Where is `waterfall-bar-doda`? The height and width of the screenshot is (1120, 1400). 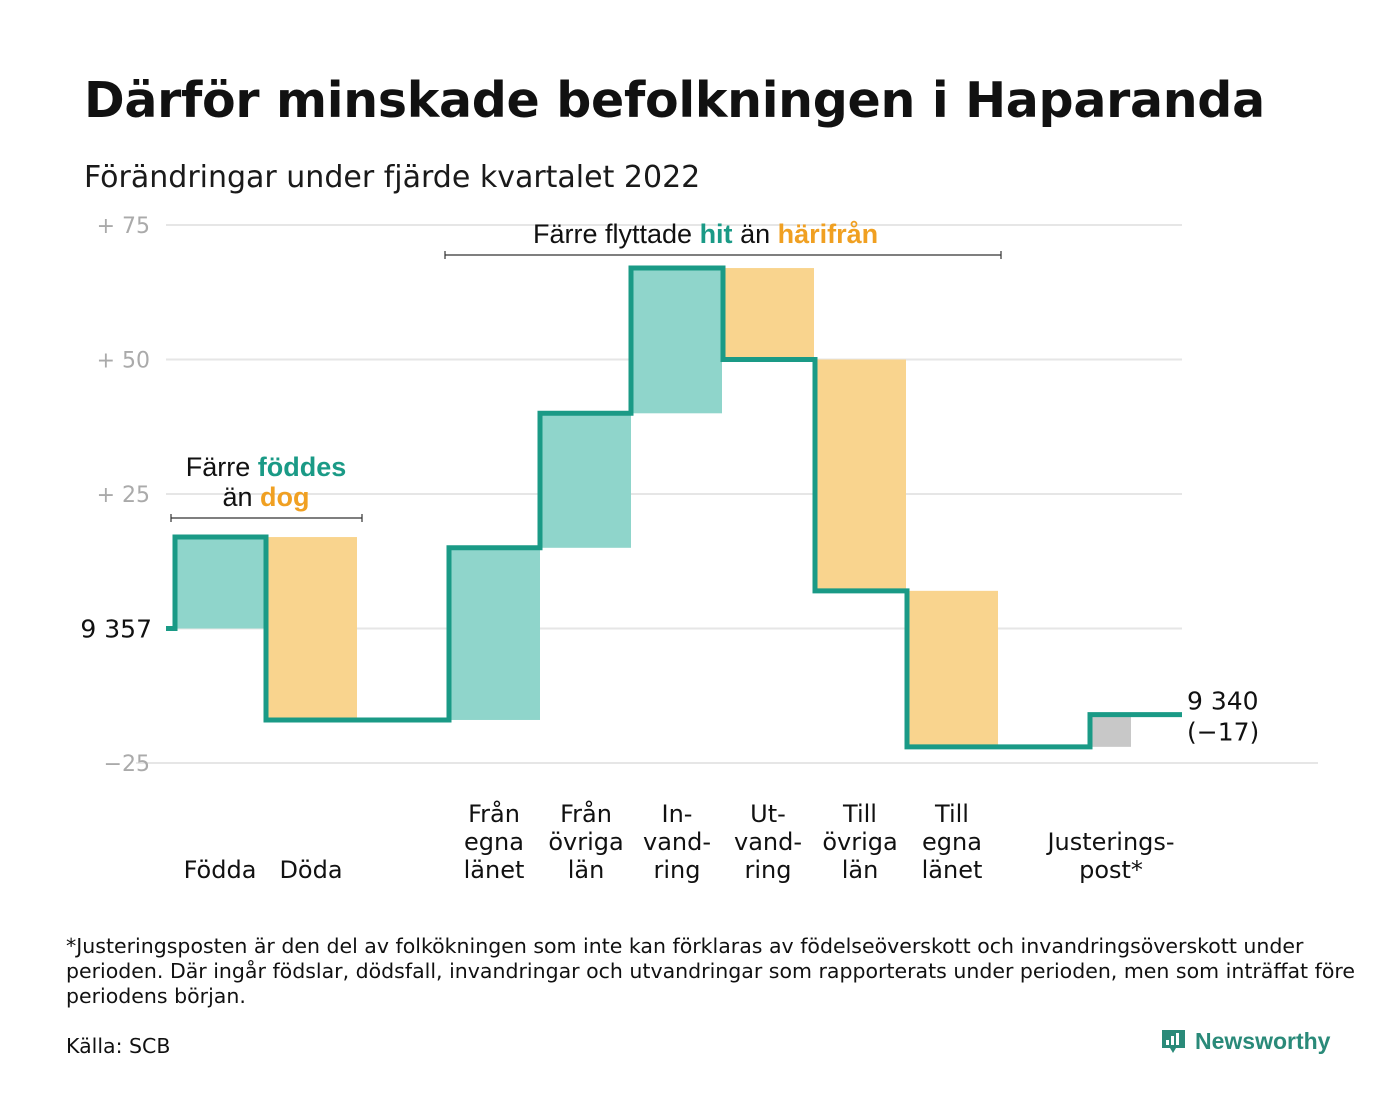 waterfall-bar-doda is located at coordinates (311, 628).